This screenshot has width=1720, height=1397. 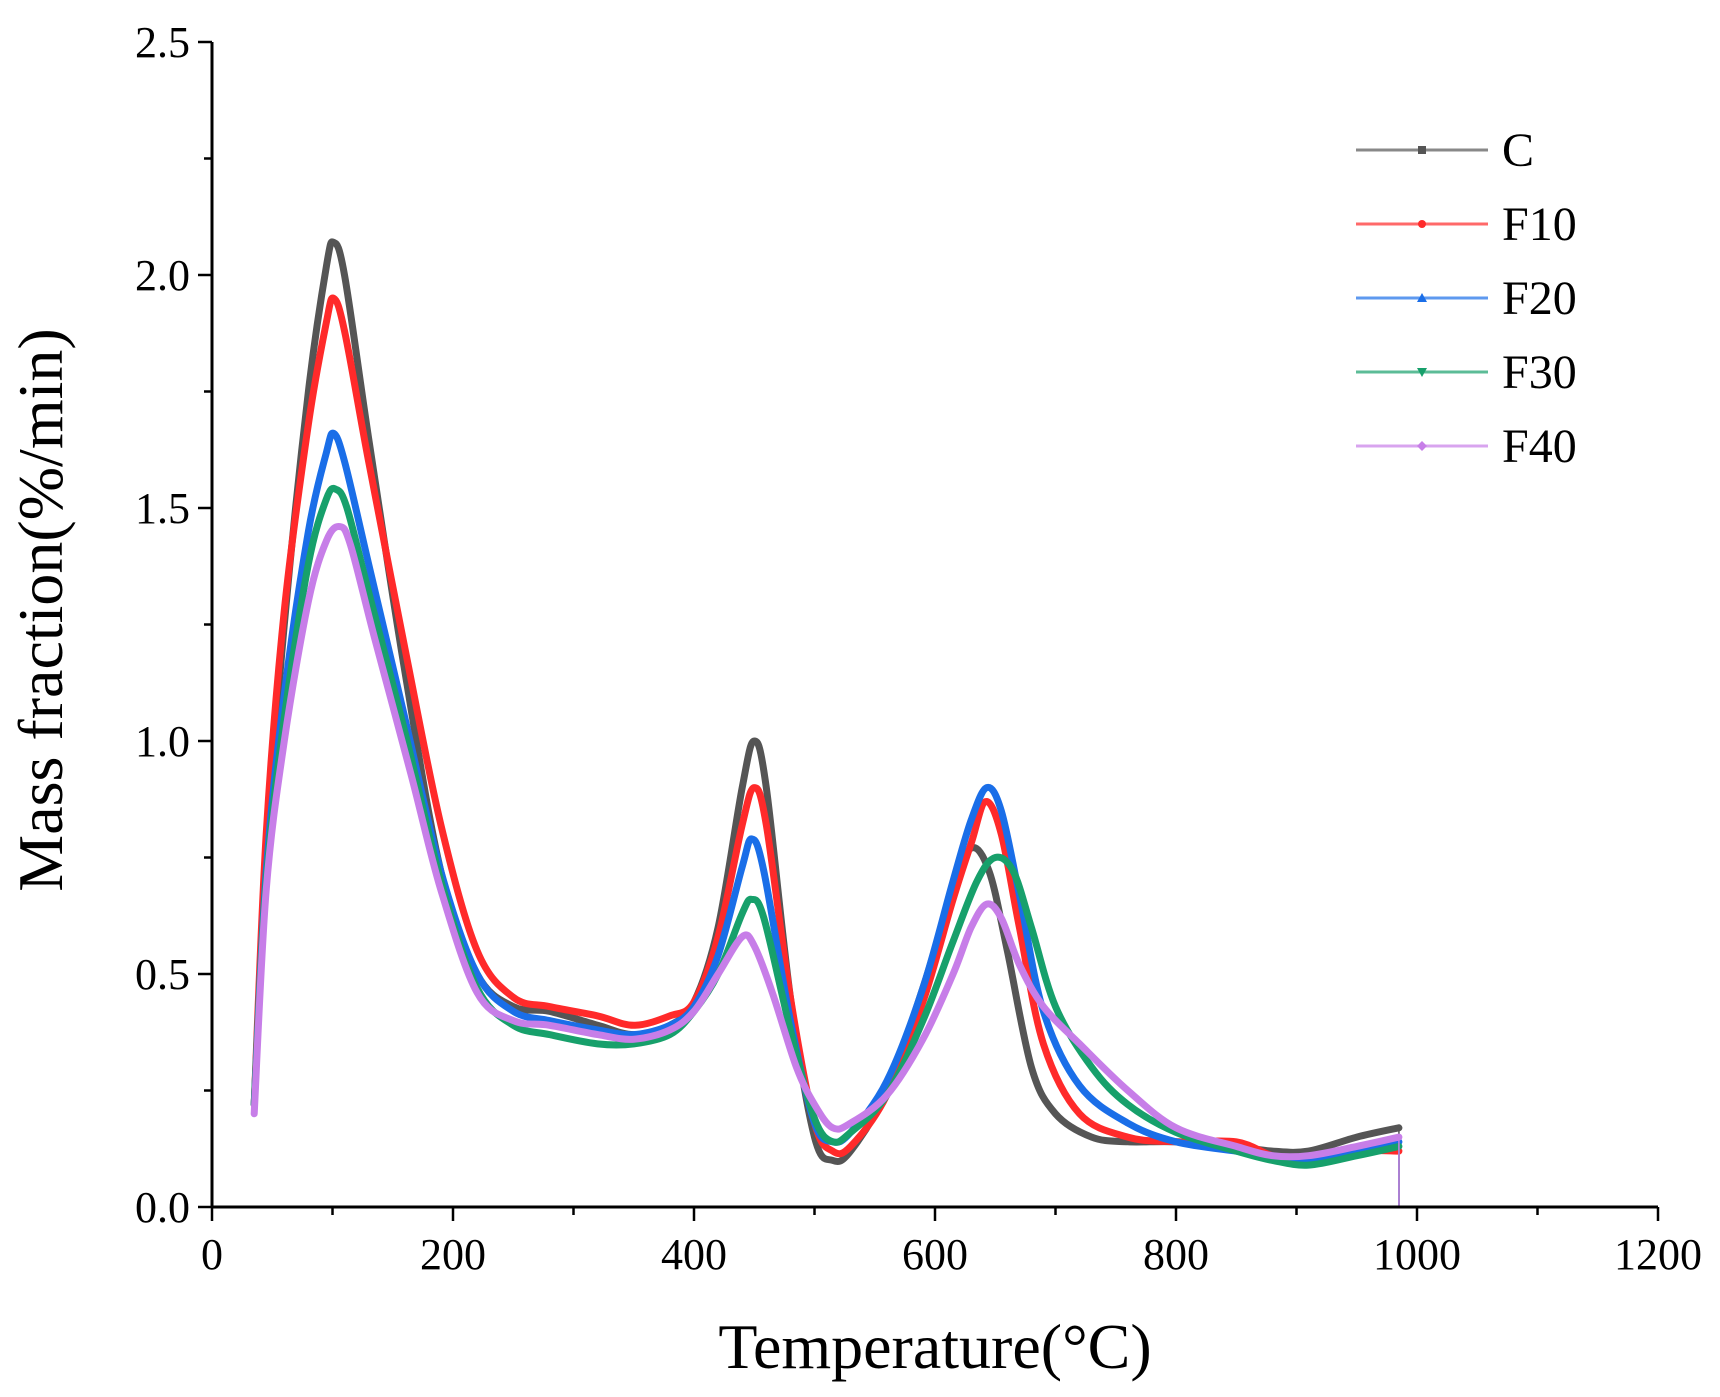 I want to click on legend-label: C, so click(x=1518, y=150).